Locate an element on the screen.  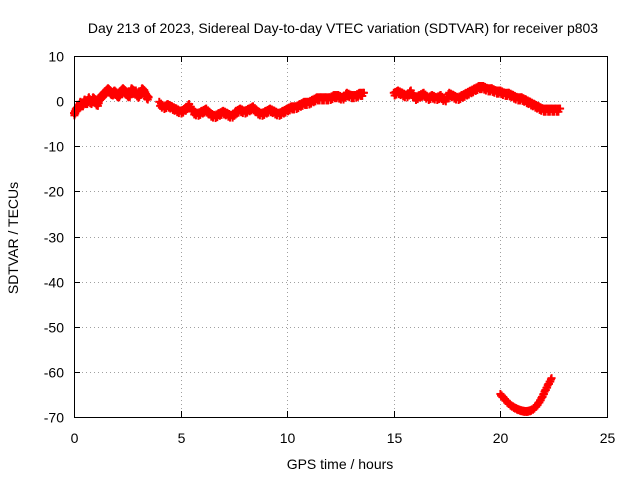
x-tick-label: 25 is located at coordinates (608, 438).